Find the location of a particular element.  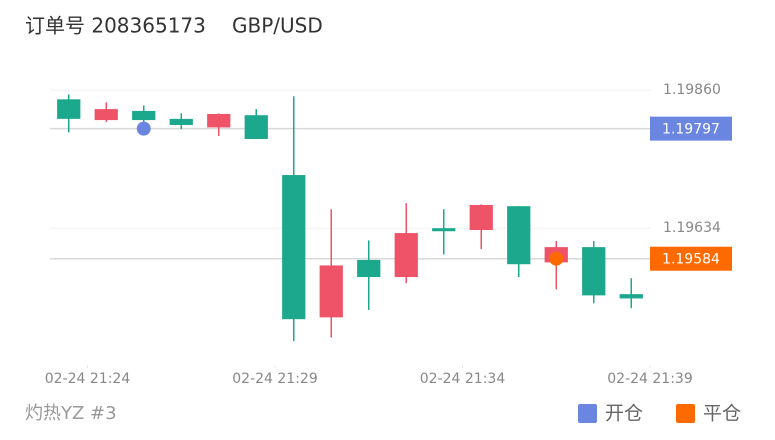

account: 灼热YZ #3 is located at coordinates (71, 413).